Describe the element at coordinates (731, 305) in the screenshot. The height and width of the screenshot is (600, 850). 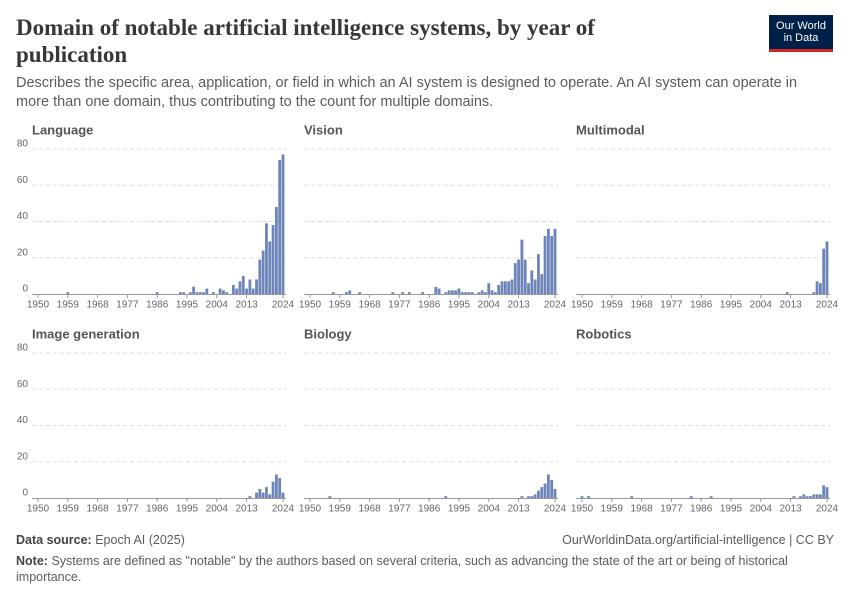
I see `x-tick-label: 1995` at that location.